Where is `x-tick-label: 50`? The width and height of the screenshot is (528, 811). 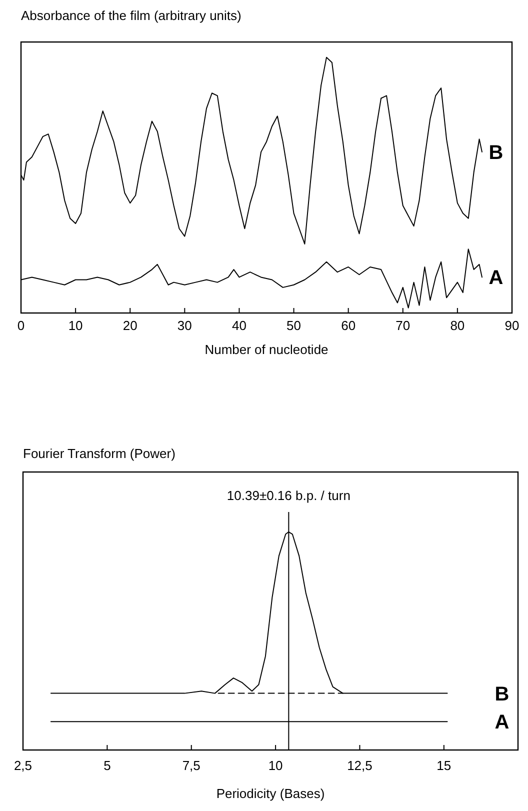 x-tick-label: 50 is located at coordinates (294, 325).